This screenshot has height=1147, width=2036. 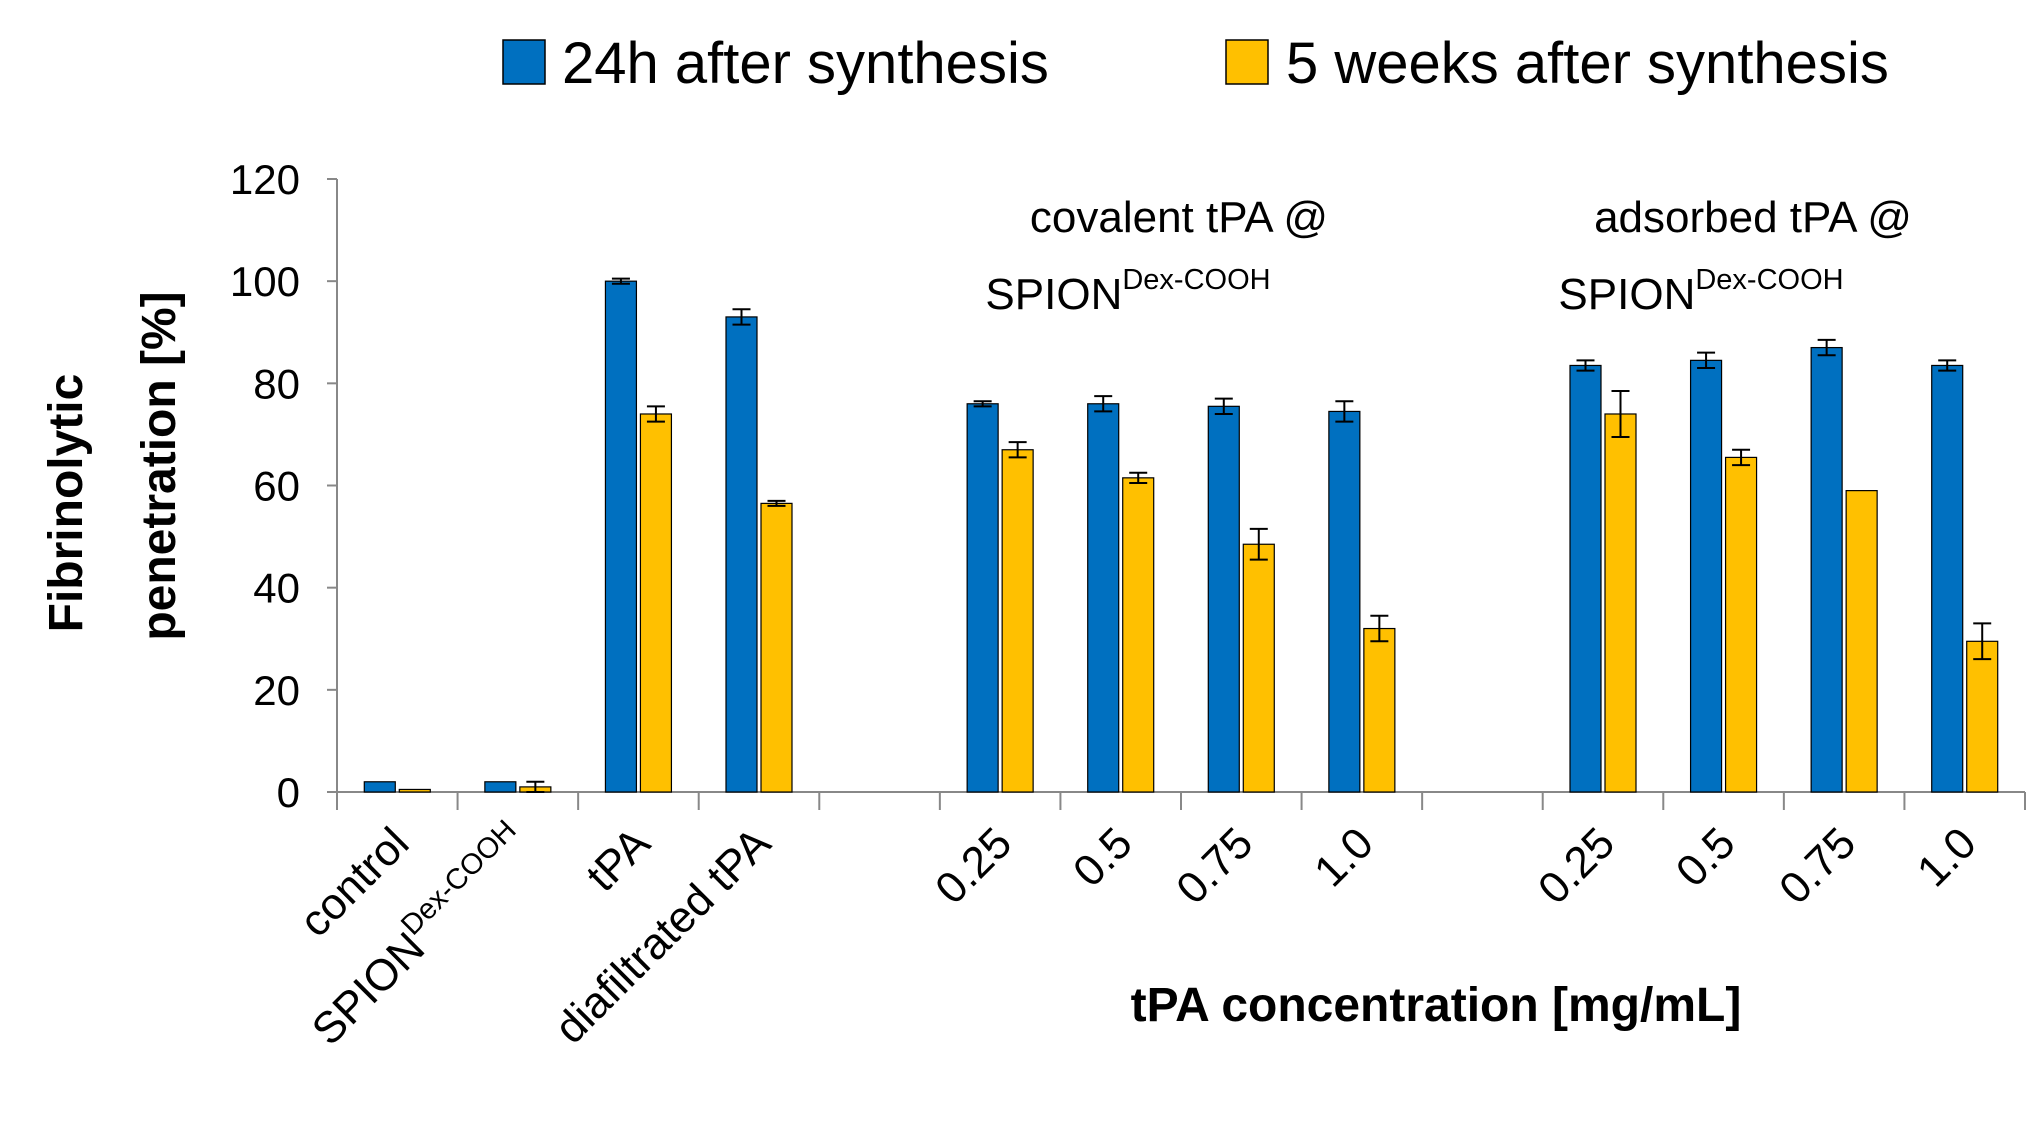 I want to click on x-tick-label-6: 0.5, so click(x=1103, y=857).